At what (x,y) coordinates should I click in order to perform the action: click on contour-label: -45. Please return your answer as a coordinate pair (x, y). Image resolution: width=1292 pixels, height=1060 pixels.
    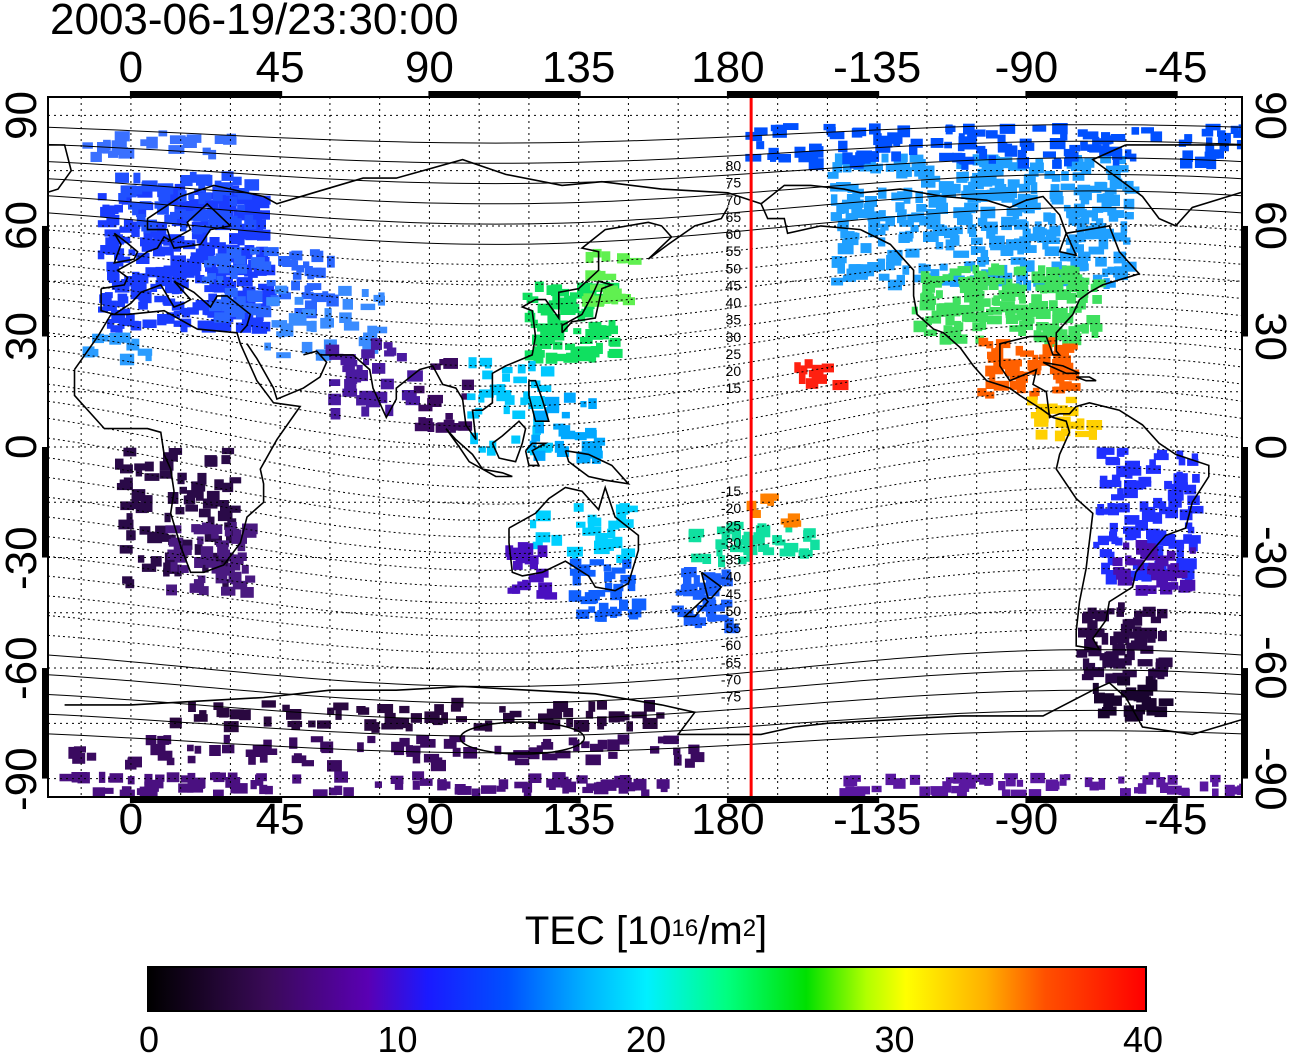
    Looking at the image, I should click on (731, 594).